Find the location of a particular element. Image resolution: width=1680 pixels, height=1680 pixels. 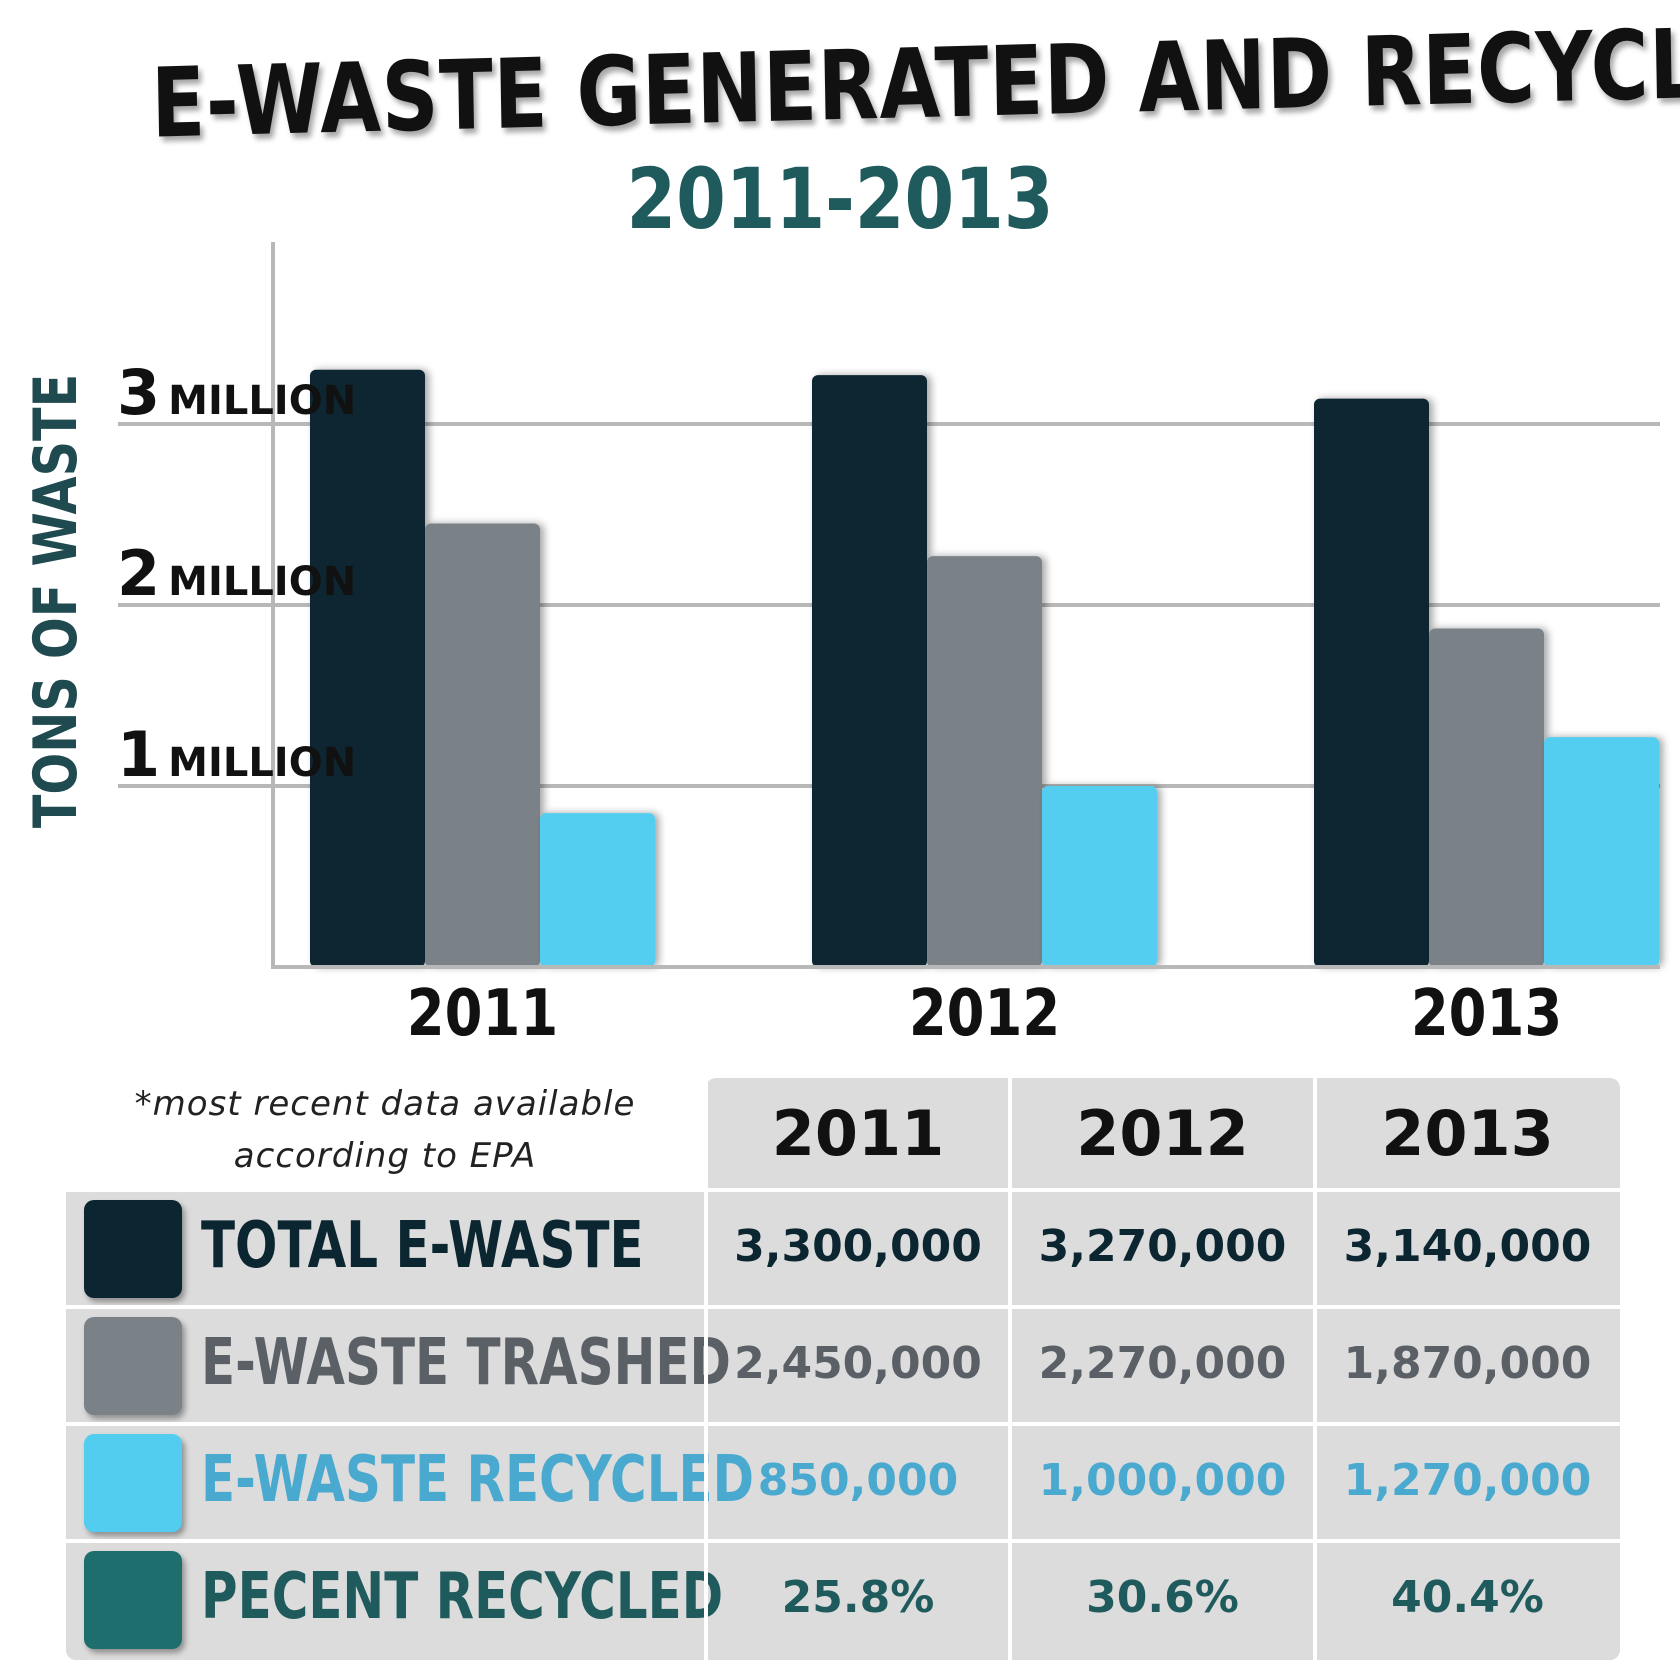

table-row-percent: PECENT RECYCLED 25.8% 30.6% 40.4% is located at coordinates (843, 1597).